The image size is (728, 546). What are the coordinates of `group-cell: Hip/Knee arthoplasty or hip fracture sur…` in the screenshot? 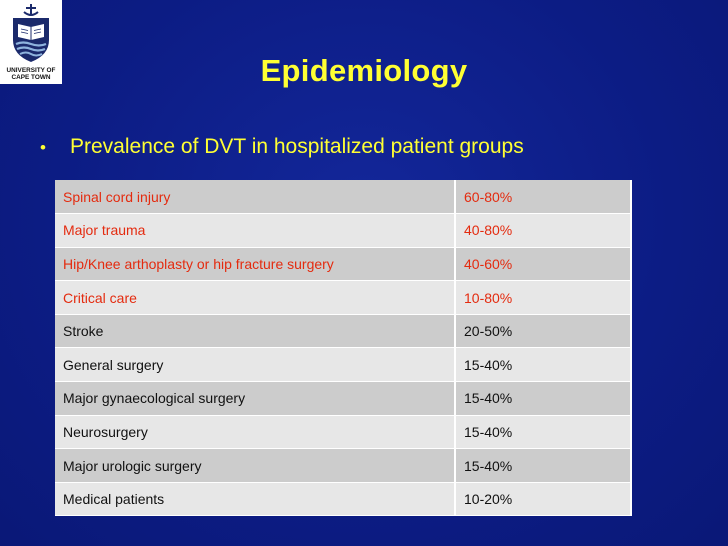 It's located at (255, 264).